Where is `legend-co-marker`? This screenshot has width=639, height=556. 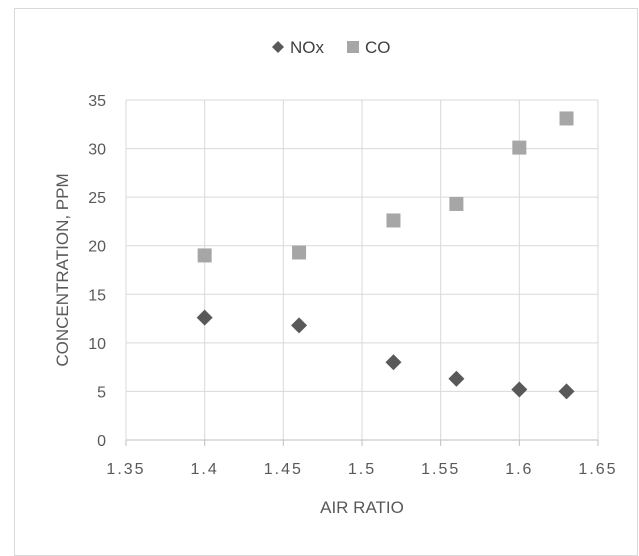 legend-co-marker is located at coordinates (353, 47).